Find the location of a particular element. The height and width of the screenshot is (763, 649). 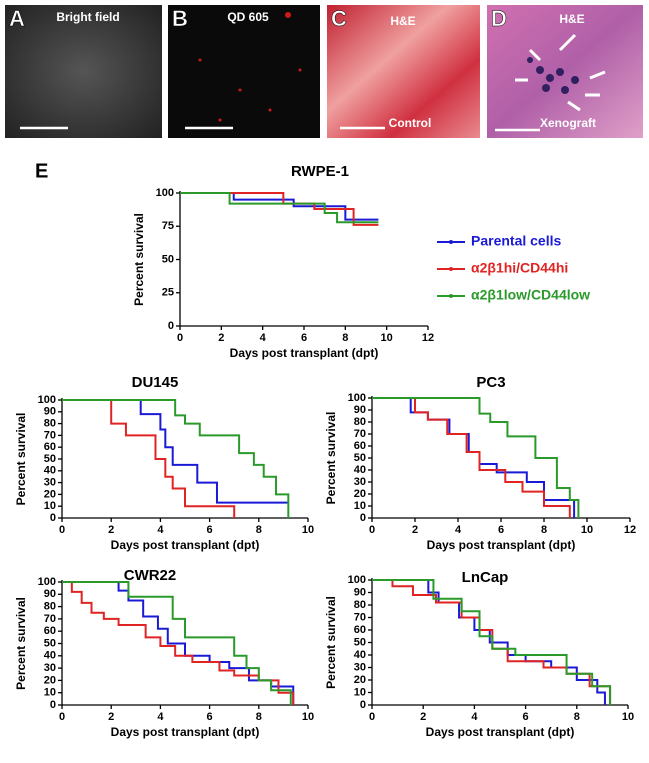

chart-title: PC3 is located at coordinates (490, 382).